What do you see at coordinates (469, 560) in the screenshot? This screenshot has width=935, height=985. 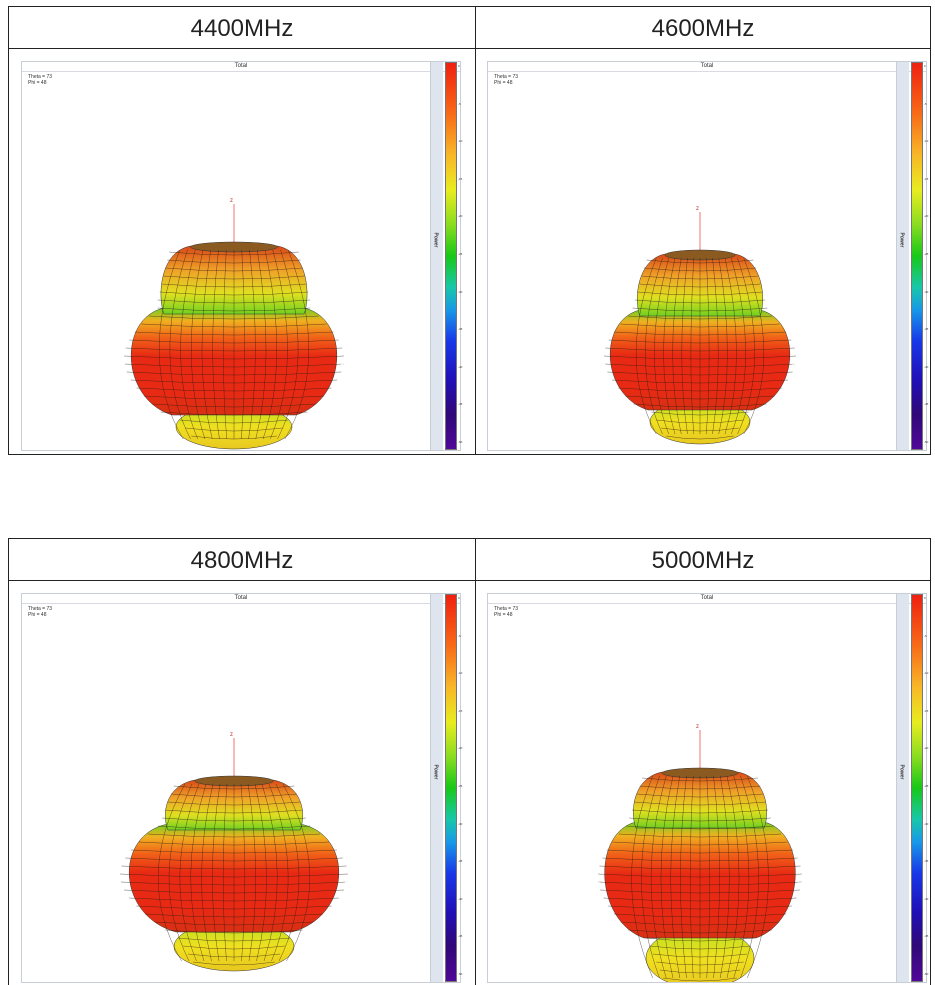 I see `table-header-row: 4800MHz 5000MHz` at bounding box center [469, 560].